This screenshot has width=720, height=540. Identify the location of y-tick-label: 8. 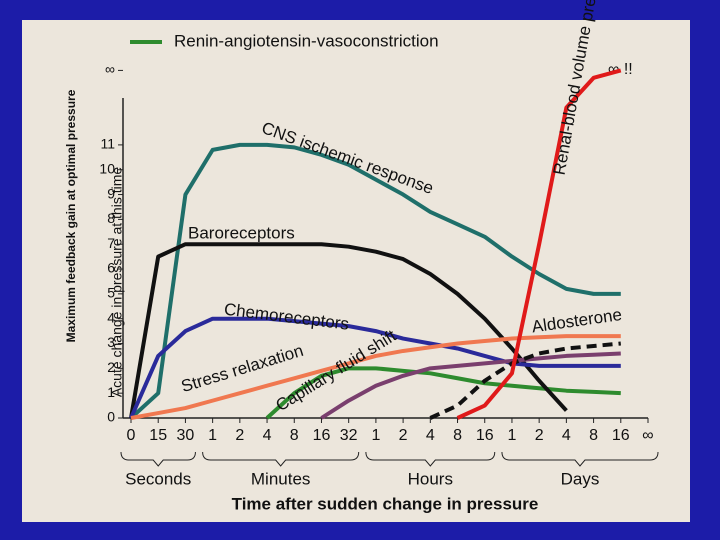
(111, 218).